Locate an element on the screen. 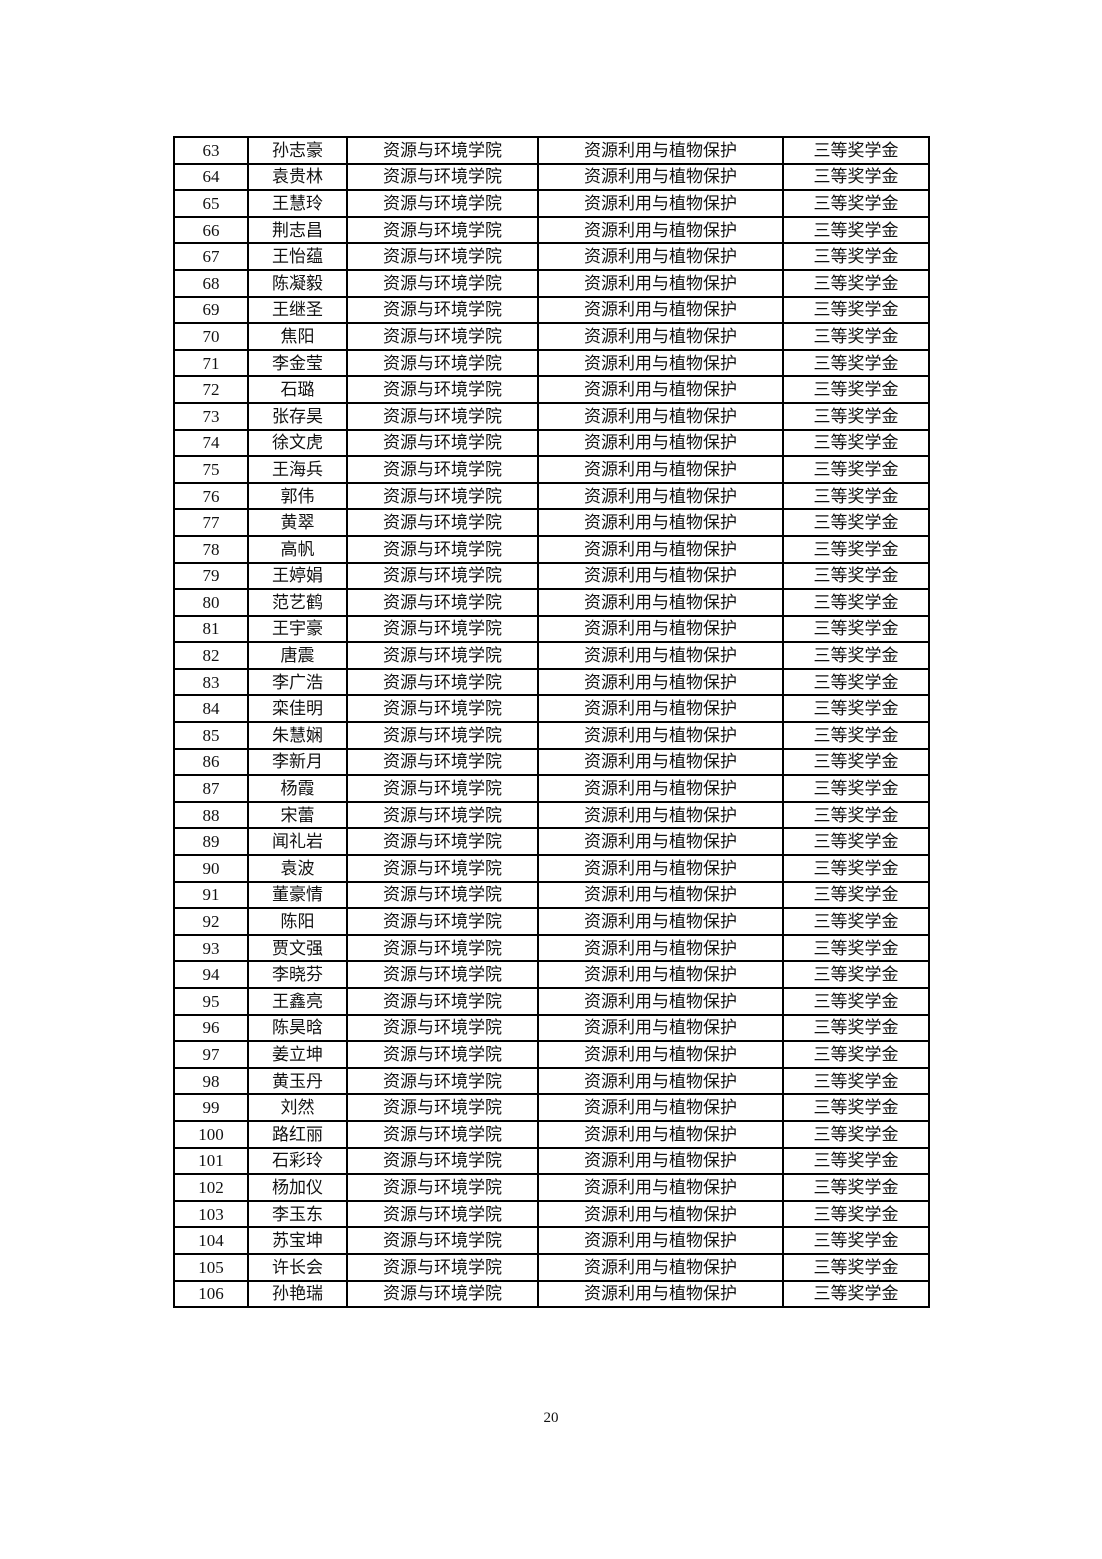 The image size is (1102, 1559). table-row: 98 黄玉丹 资源与环境学院 资源利用与植物保护 三等奖学金 is located at coordinates (551, 1081).